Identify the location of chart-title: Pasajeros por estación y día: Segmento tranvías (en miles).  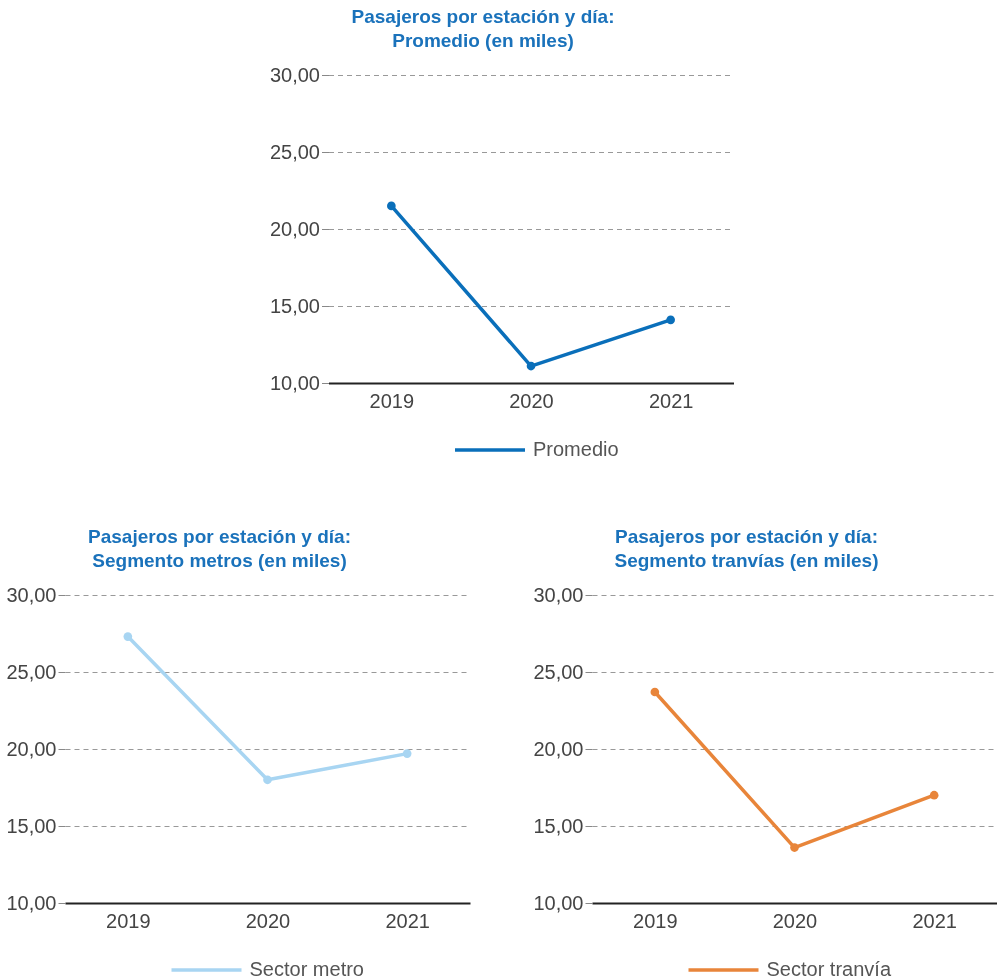
(746, 548).